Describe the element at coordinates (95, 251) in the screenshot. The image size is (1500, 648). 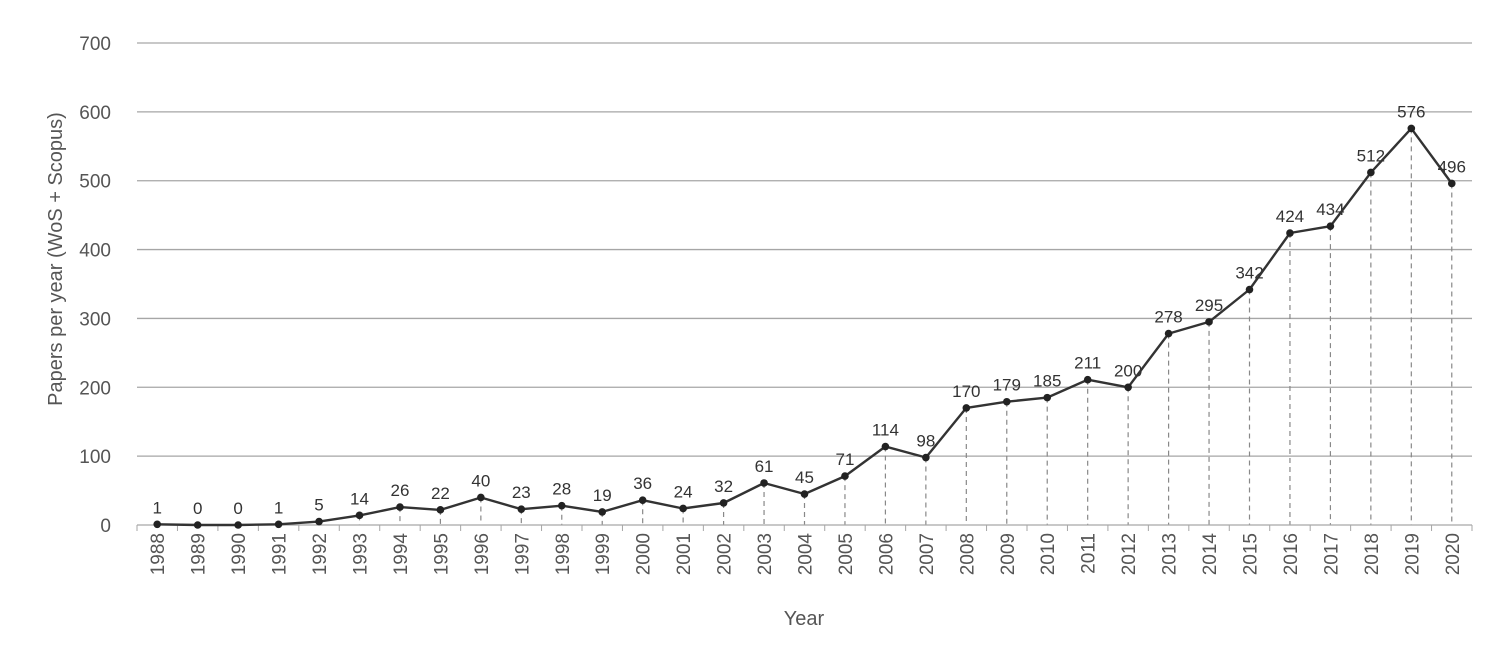
I see `y-tick-label: 400` at that location.